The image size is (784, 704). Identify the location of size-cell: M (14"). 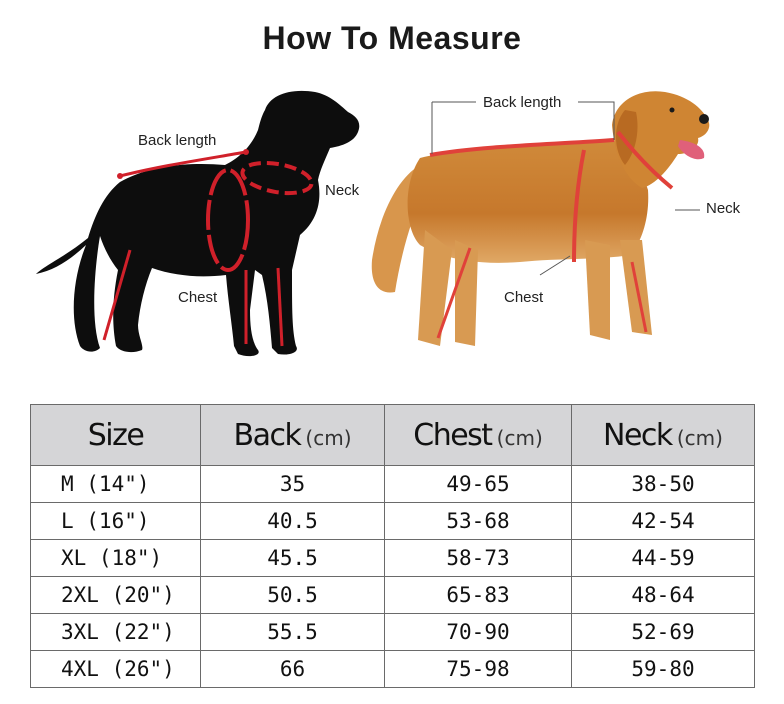
(115, 484).